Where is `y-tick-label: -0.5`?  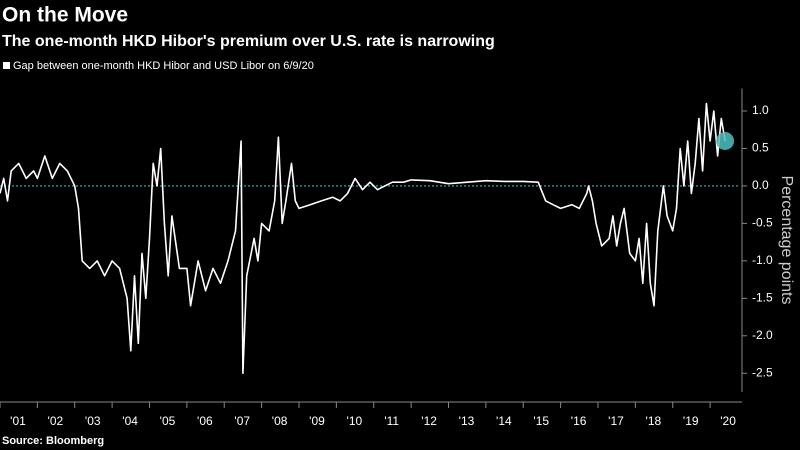
y-tick-label: -0.5 is located at coordinates (762, 223).